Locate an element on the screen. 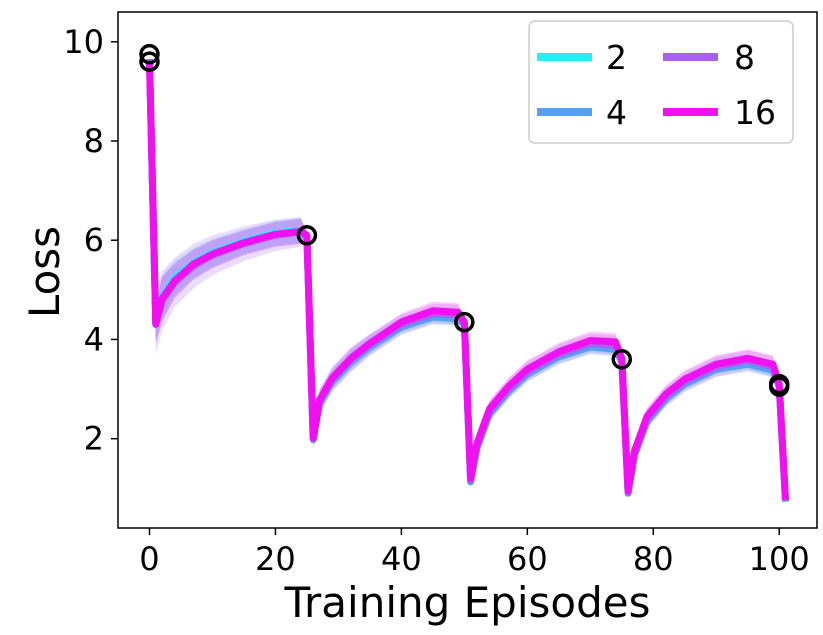  x-tick-label: 20 is located at coordinates (275, 559).